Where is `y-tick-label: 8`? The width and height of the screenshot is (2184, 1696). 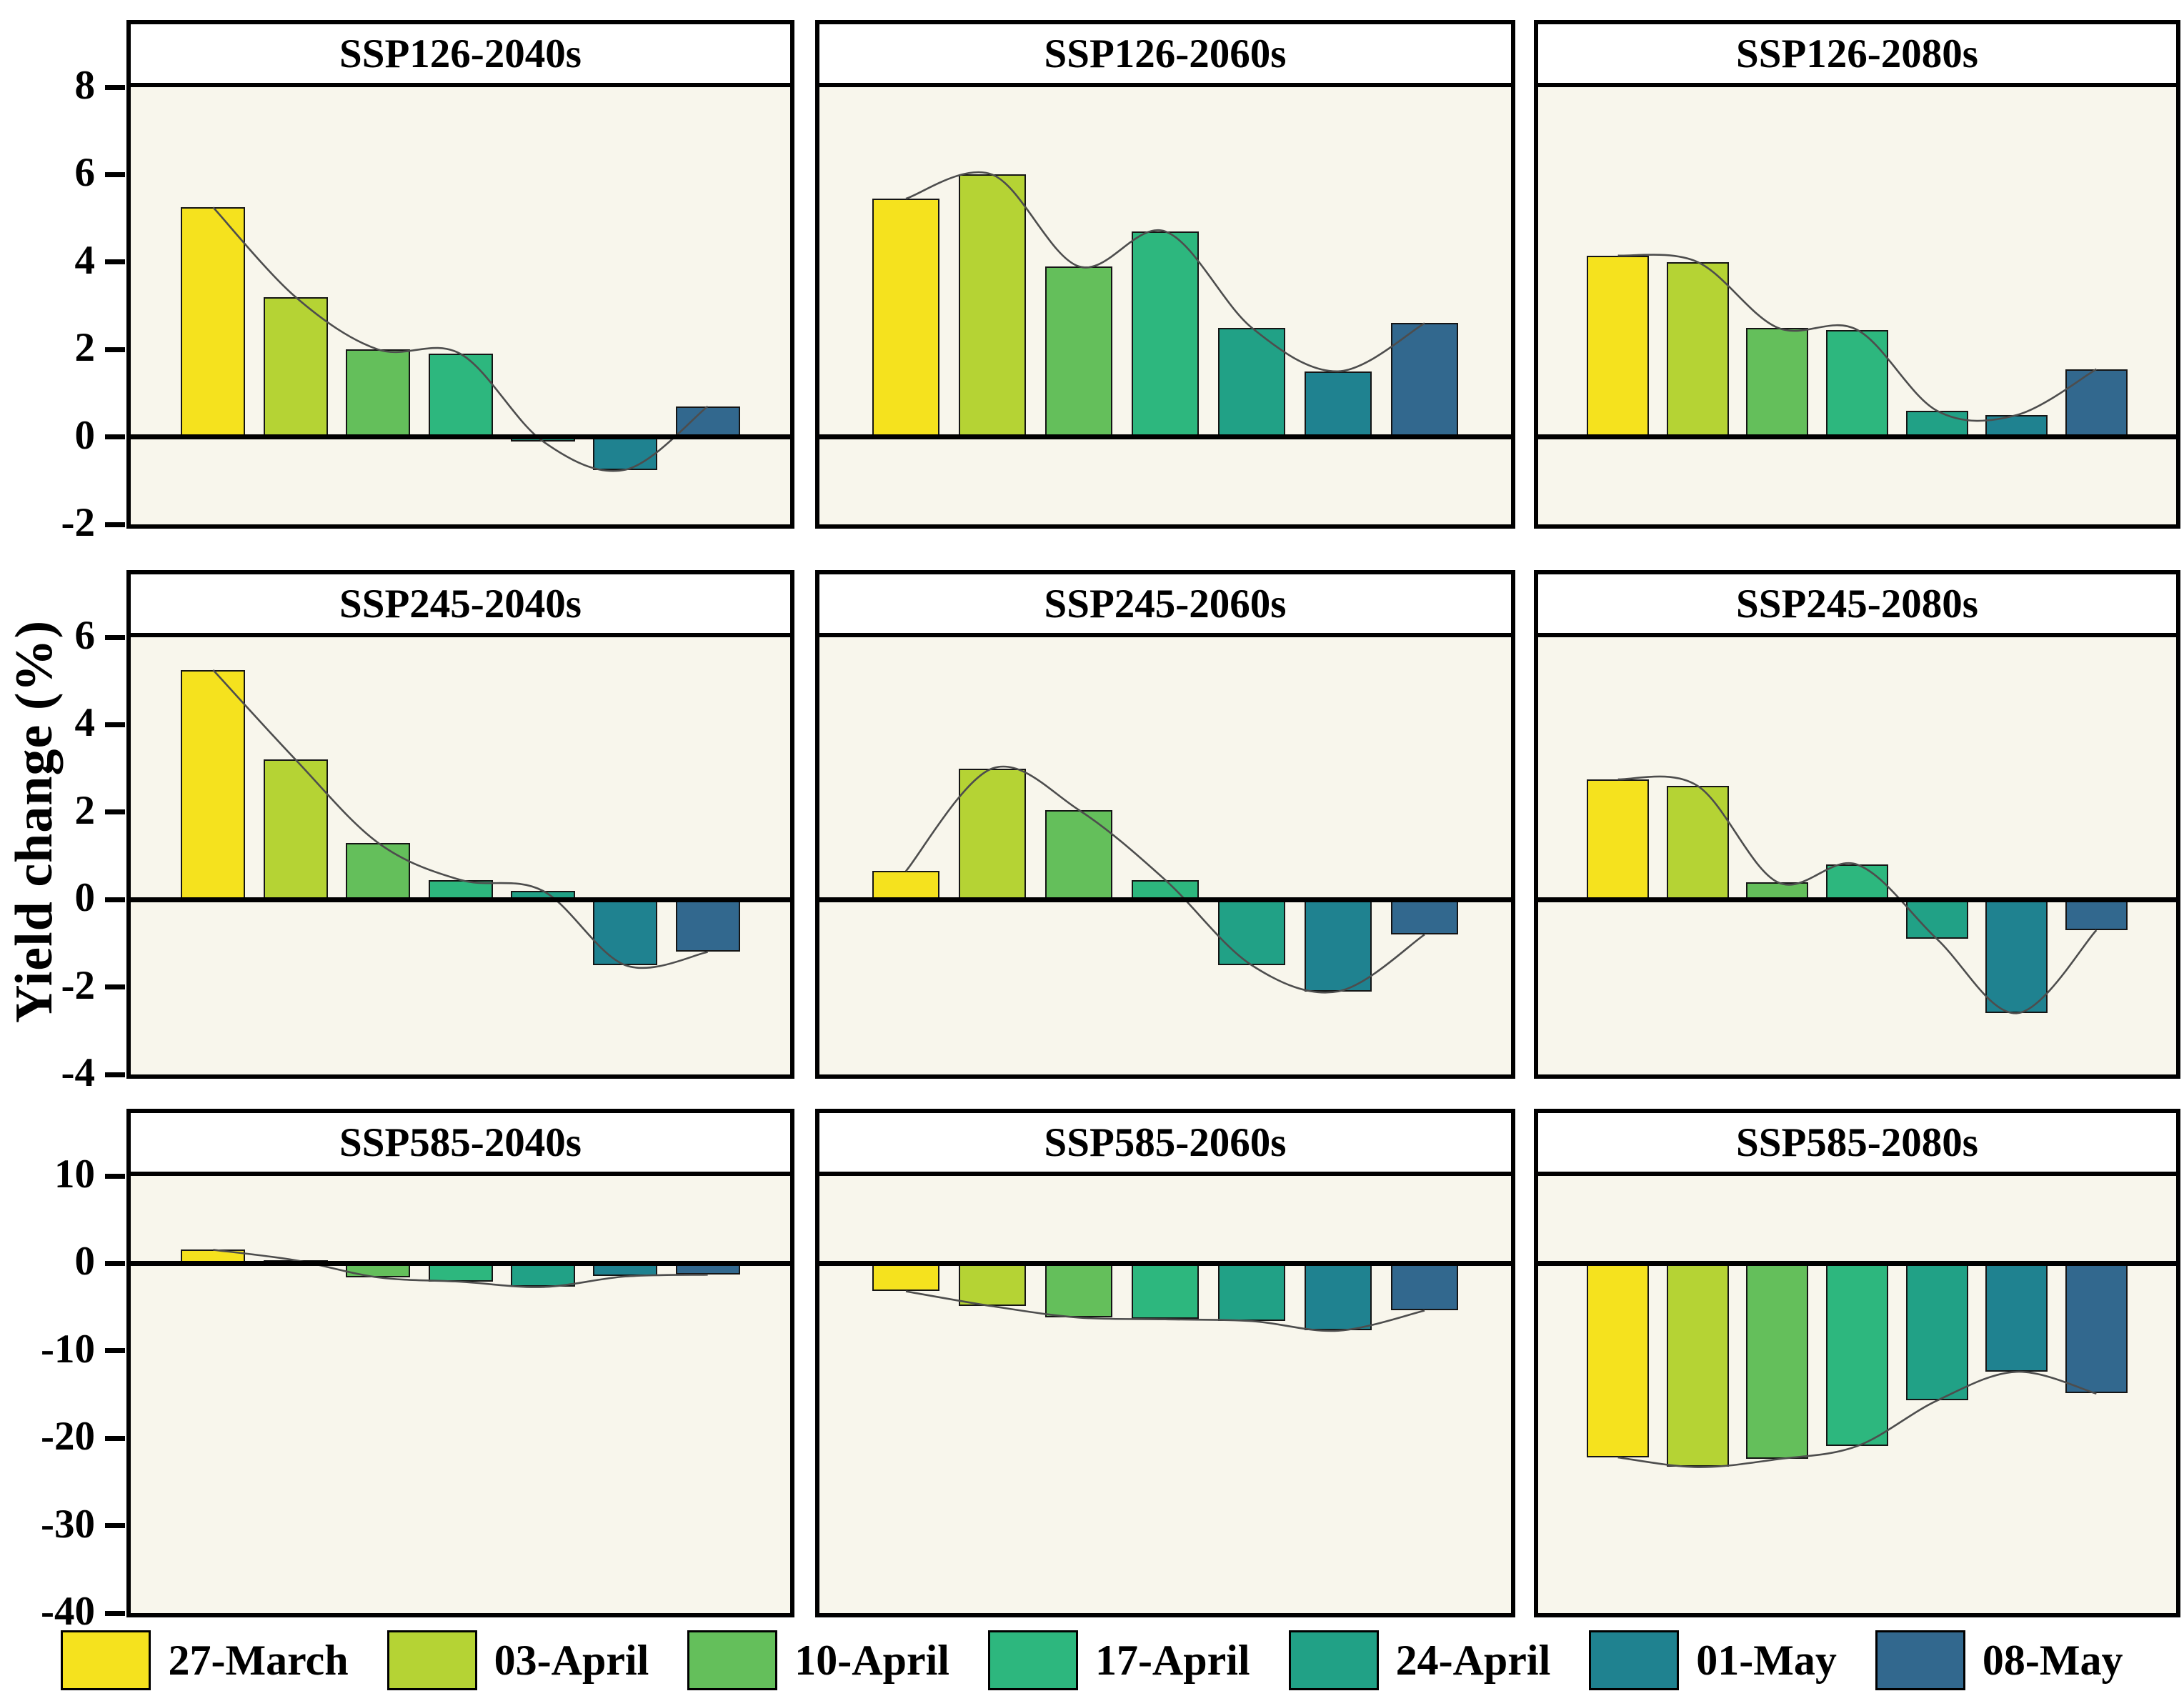 y-tick-label: 8 is located at coordinates (85, 85).